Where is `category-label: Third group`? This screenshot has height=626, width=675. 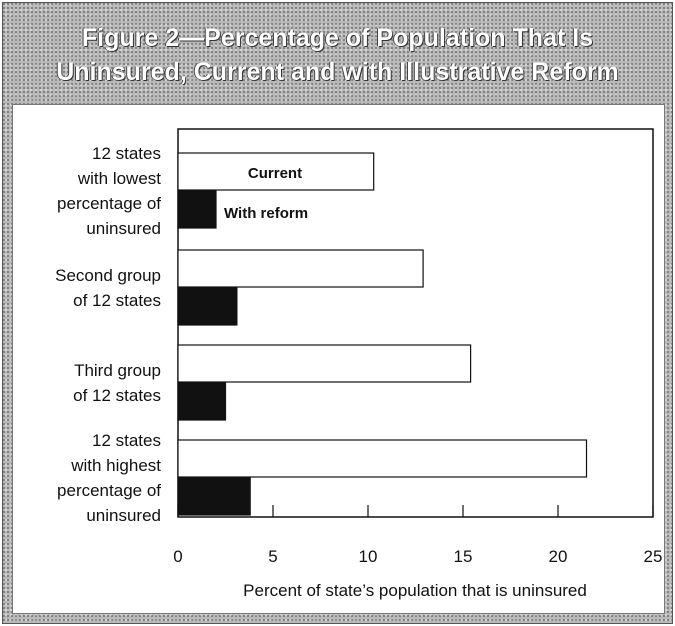
category-label: Third group is located at coordinates (117, 370).